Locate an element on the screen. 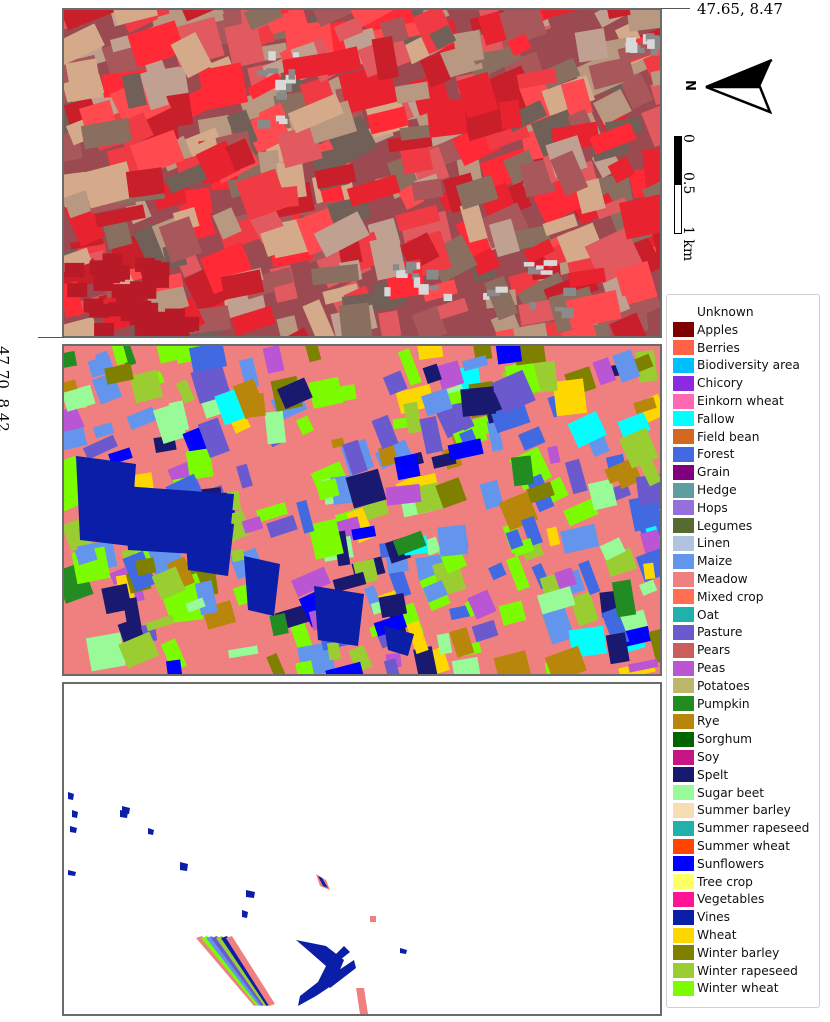  legend-label: Pumpkin is located at coordinates (723, 703).